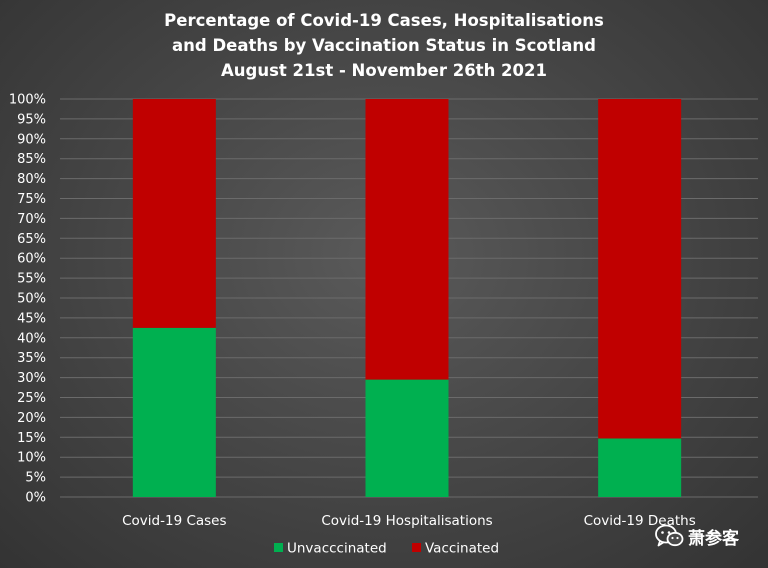 This screenshot has width=768, height=568. Describe the element at coordinates (31, 358) in the screenshot. I see `y-tick-label: 35%` at that location.